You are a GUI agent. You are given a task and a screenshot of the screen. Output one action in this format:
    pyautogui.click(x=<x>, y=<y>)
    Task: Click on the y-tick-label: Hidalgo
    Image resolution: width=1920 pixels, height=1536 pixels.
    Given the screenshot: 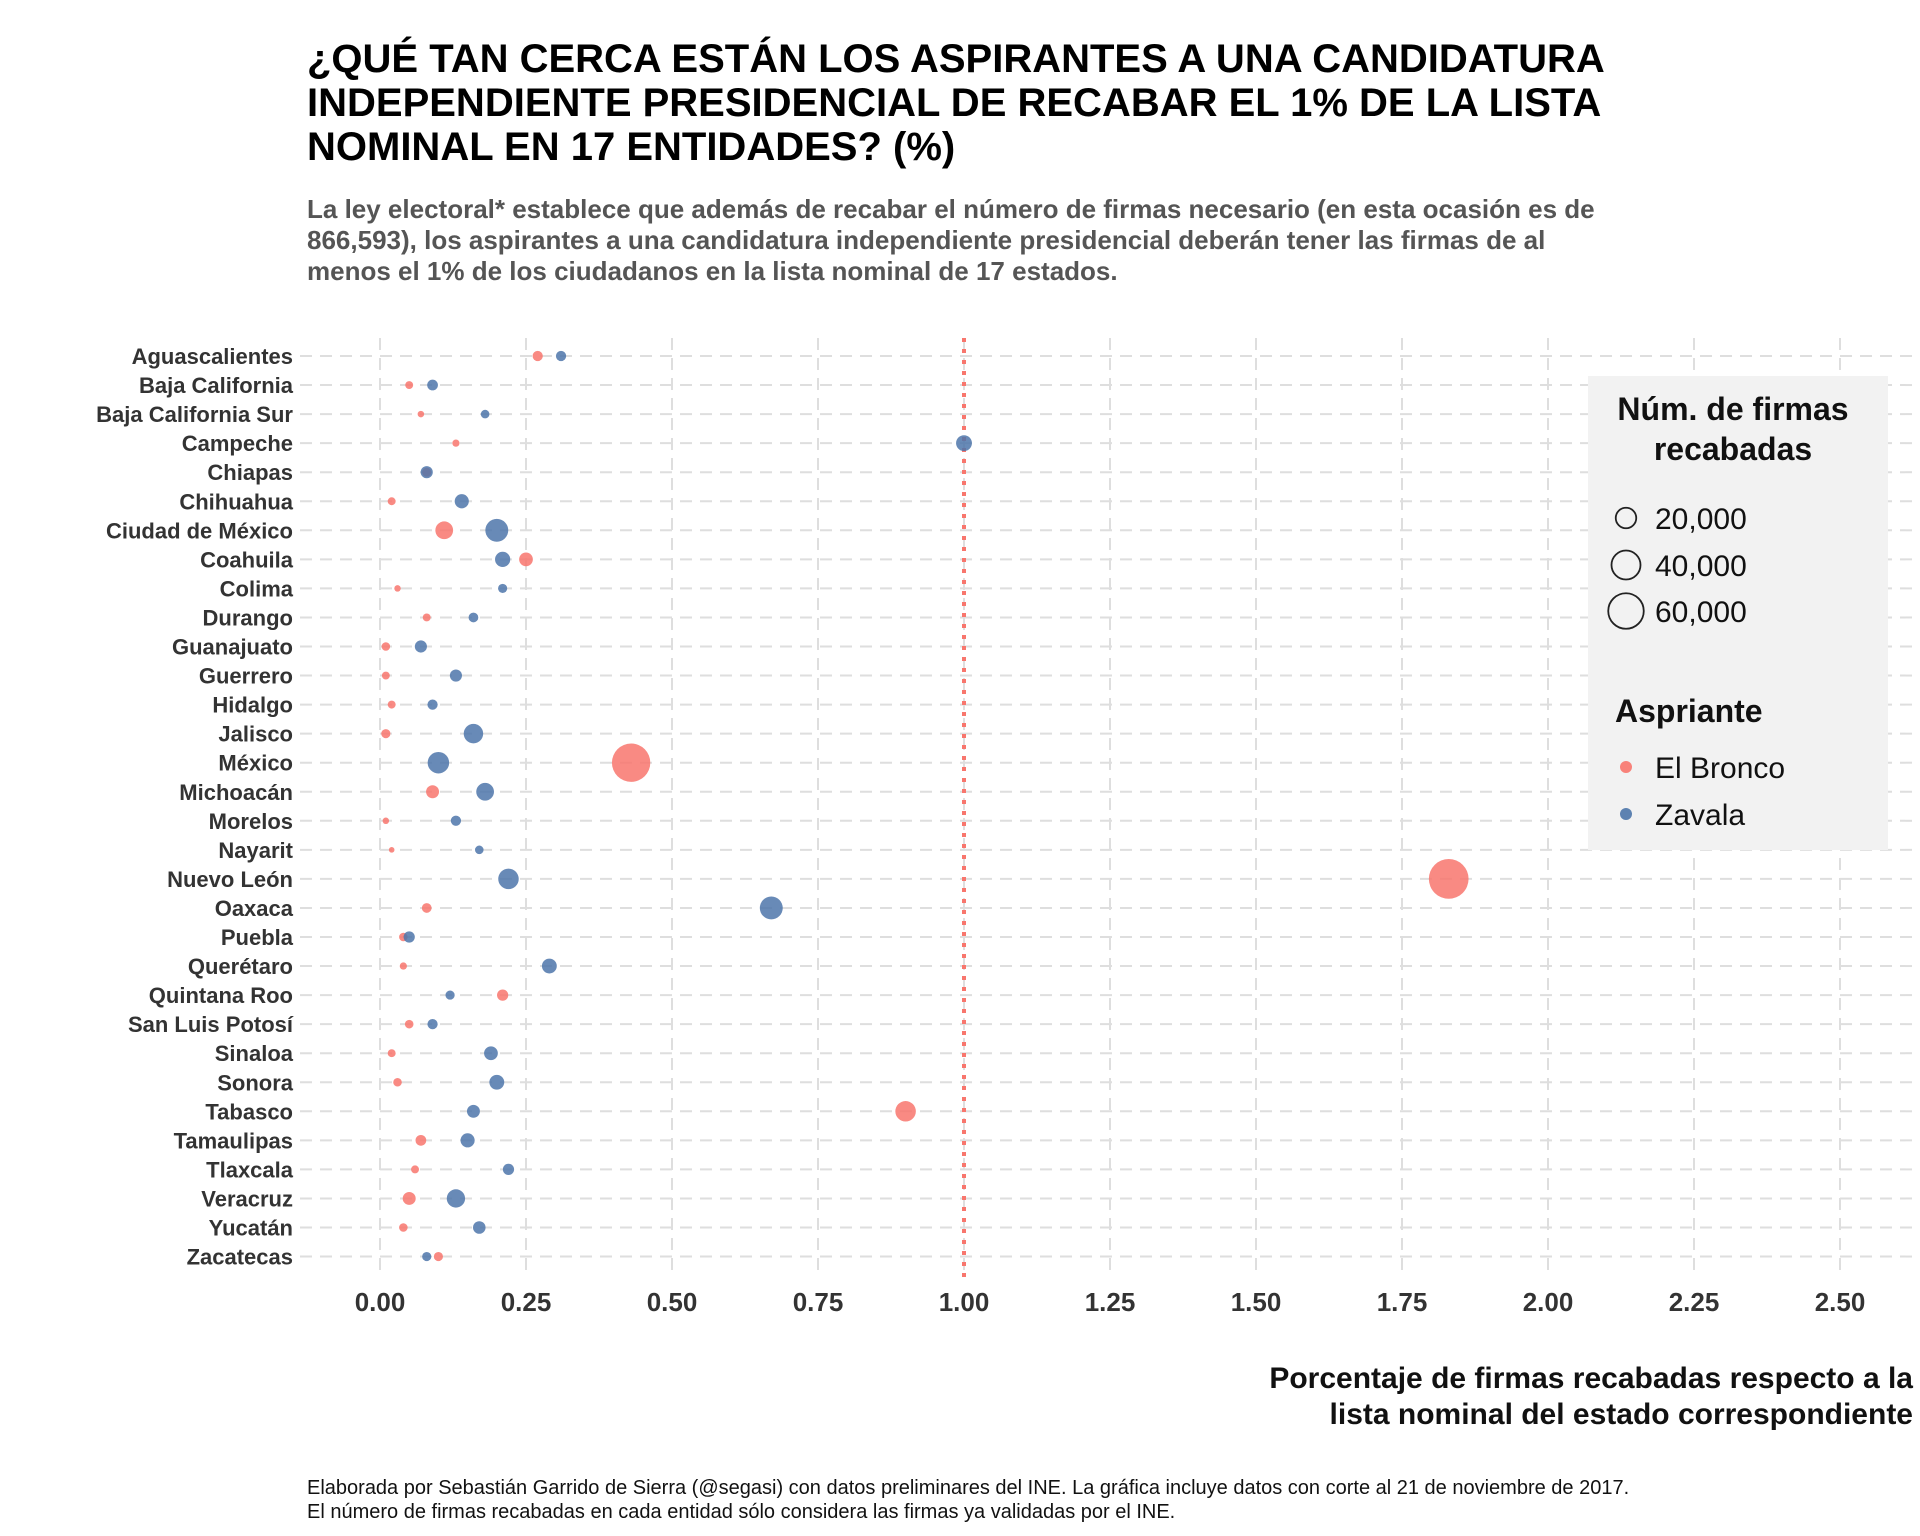 What is the action you would take?
    pyautogui.click(x=252, y=705)
    